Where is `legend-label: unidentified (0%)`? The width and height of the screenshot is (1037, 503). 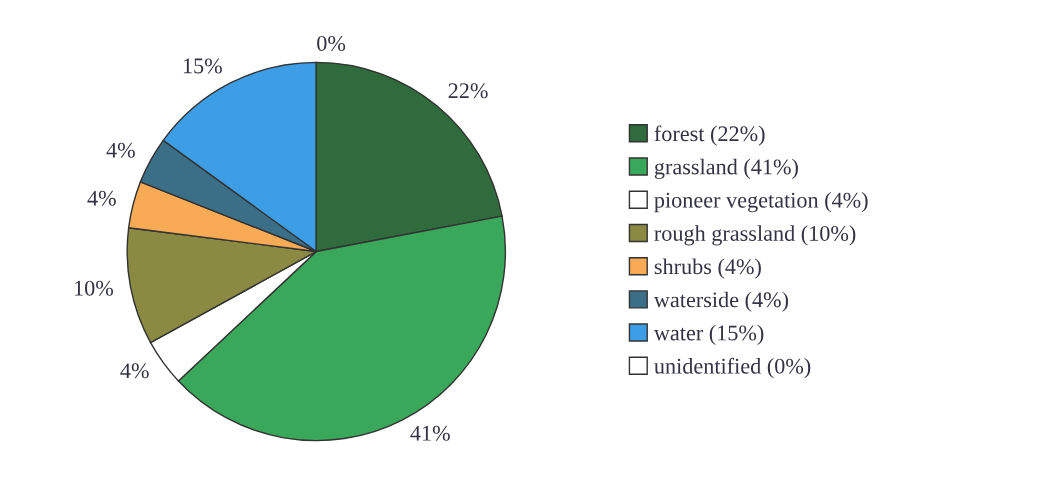
legend-label: unidentified (0%) is located at coordinates (732, 368).